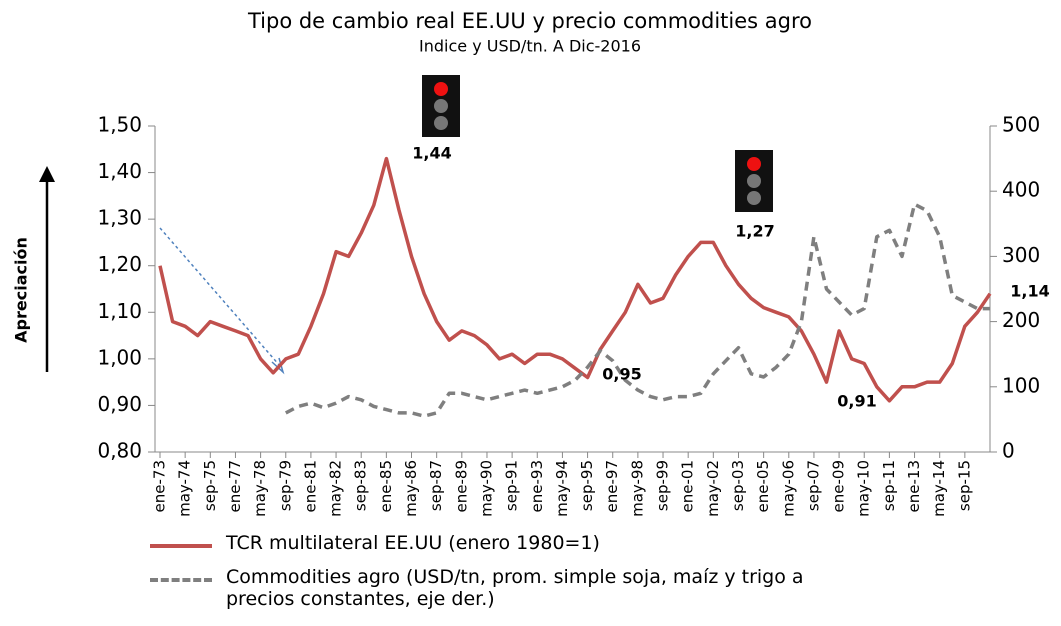 The height and width of the screenshot is (626, 1061). Describe the element at coordinates (621, 374) in the screenshot. I see `annotation: 0,95` at that location.